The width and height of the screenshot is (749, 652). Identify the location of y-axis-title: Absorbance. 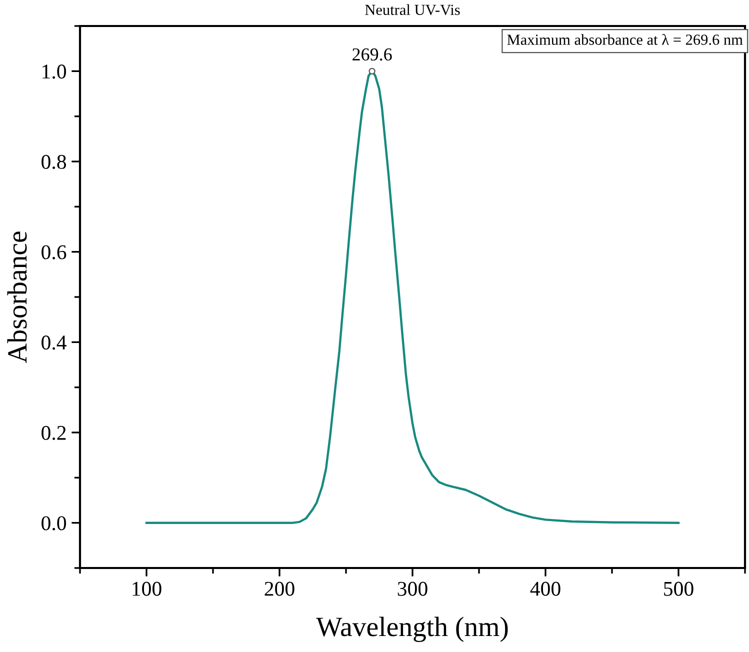
(17, 298).